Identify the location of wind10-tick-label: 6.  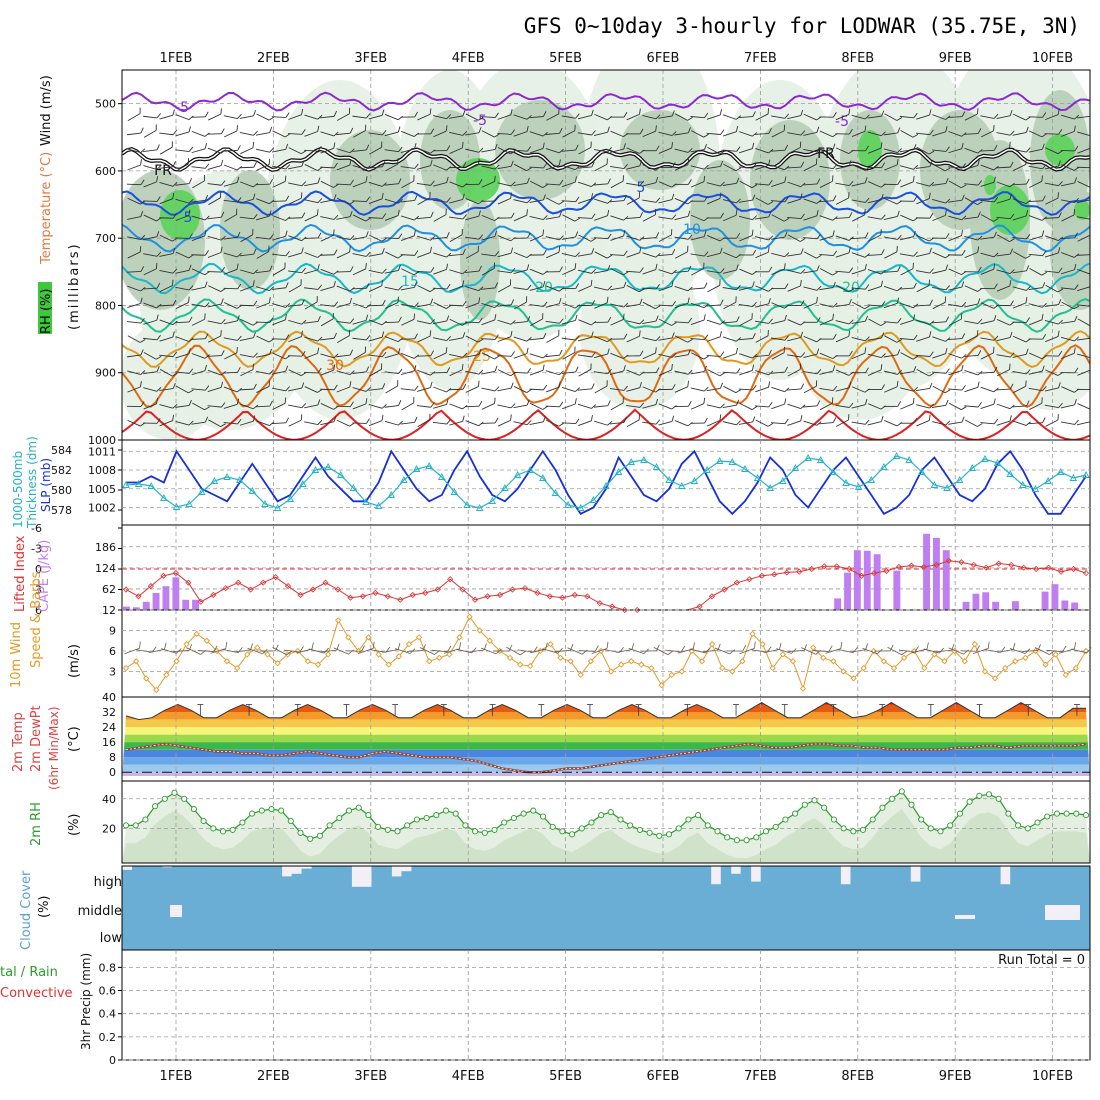
(112, 651).